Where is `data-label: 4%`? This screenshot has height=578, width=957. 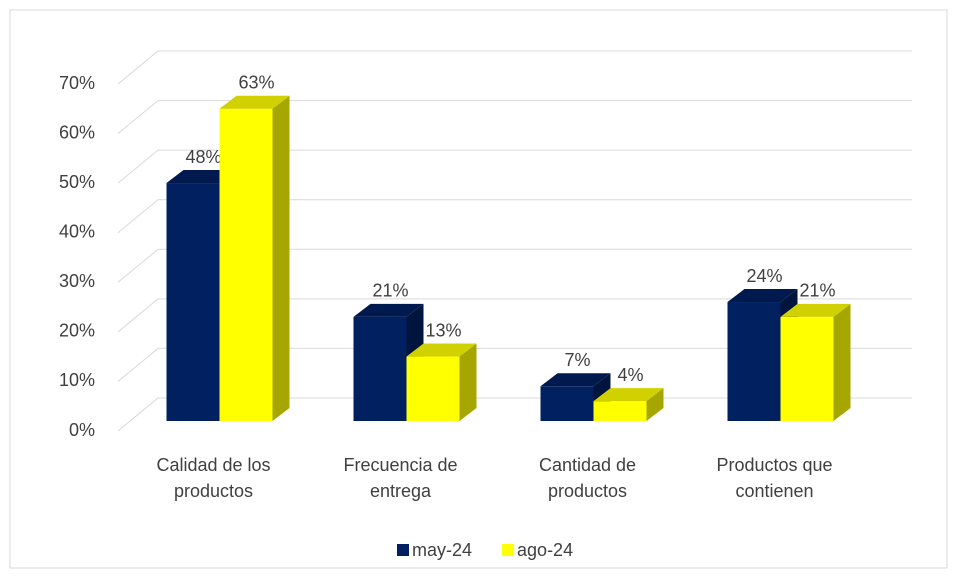 data-label: 4% is located at coordinates (630, 375).